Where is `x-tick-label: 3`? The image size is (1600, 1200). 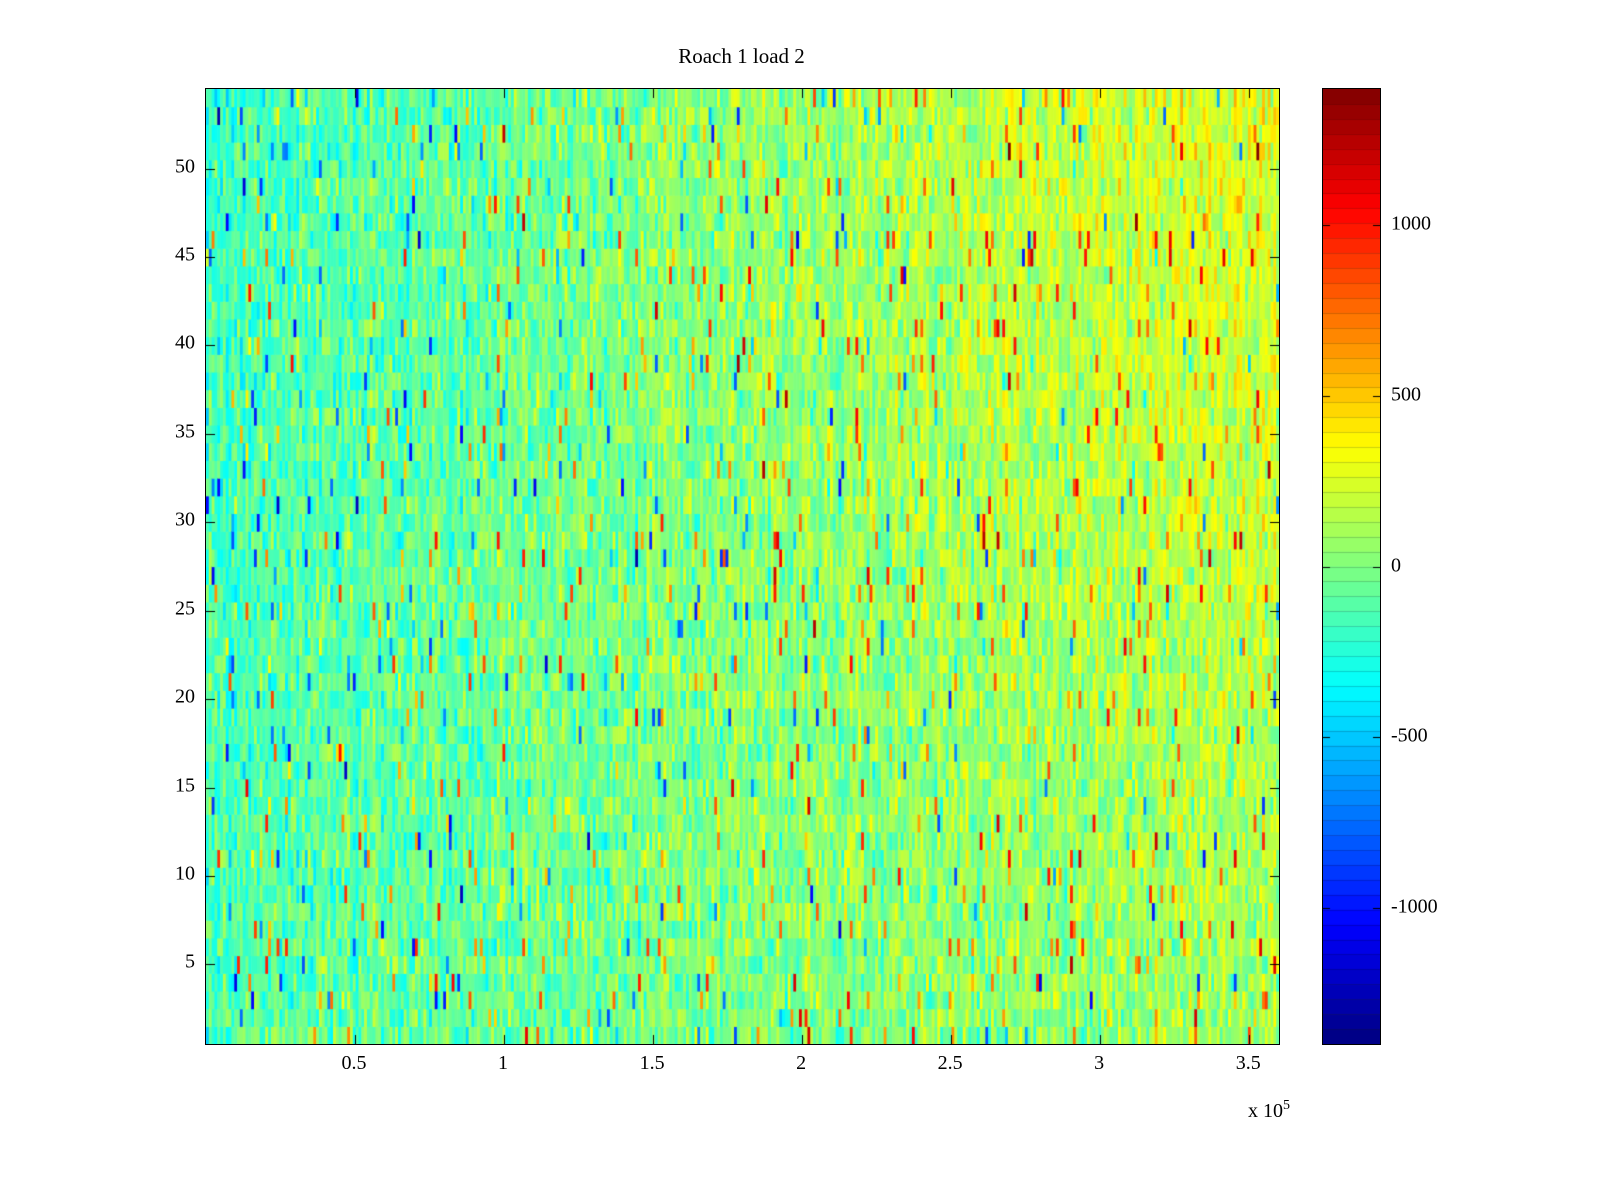
x-tick-label: 3 is located at coordinates (1099, 1063).